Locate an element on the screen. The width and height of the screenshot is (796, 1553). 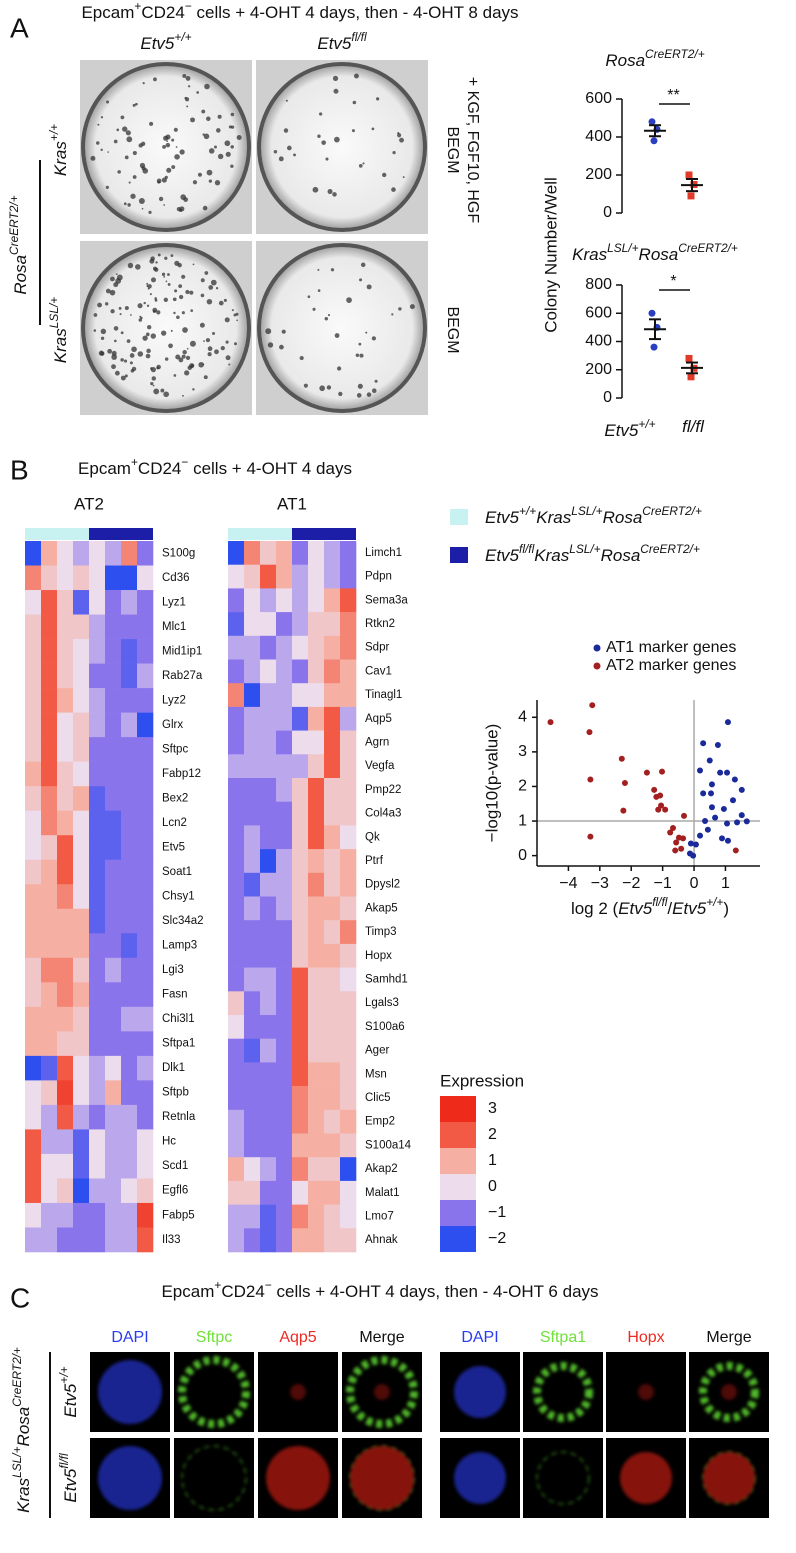
scale-label: 2 is located at coordinates (492, 1134).